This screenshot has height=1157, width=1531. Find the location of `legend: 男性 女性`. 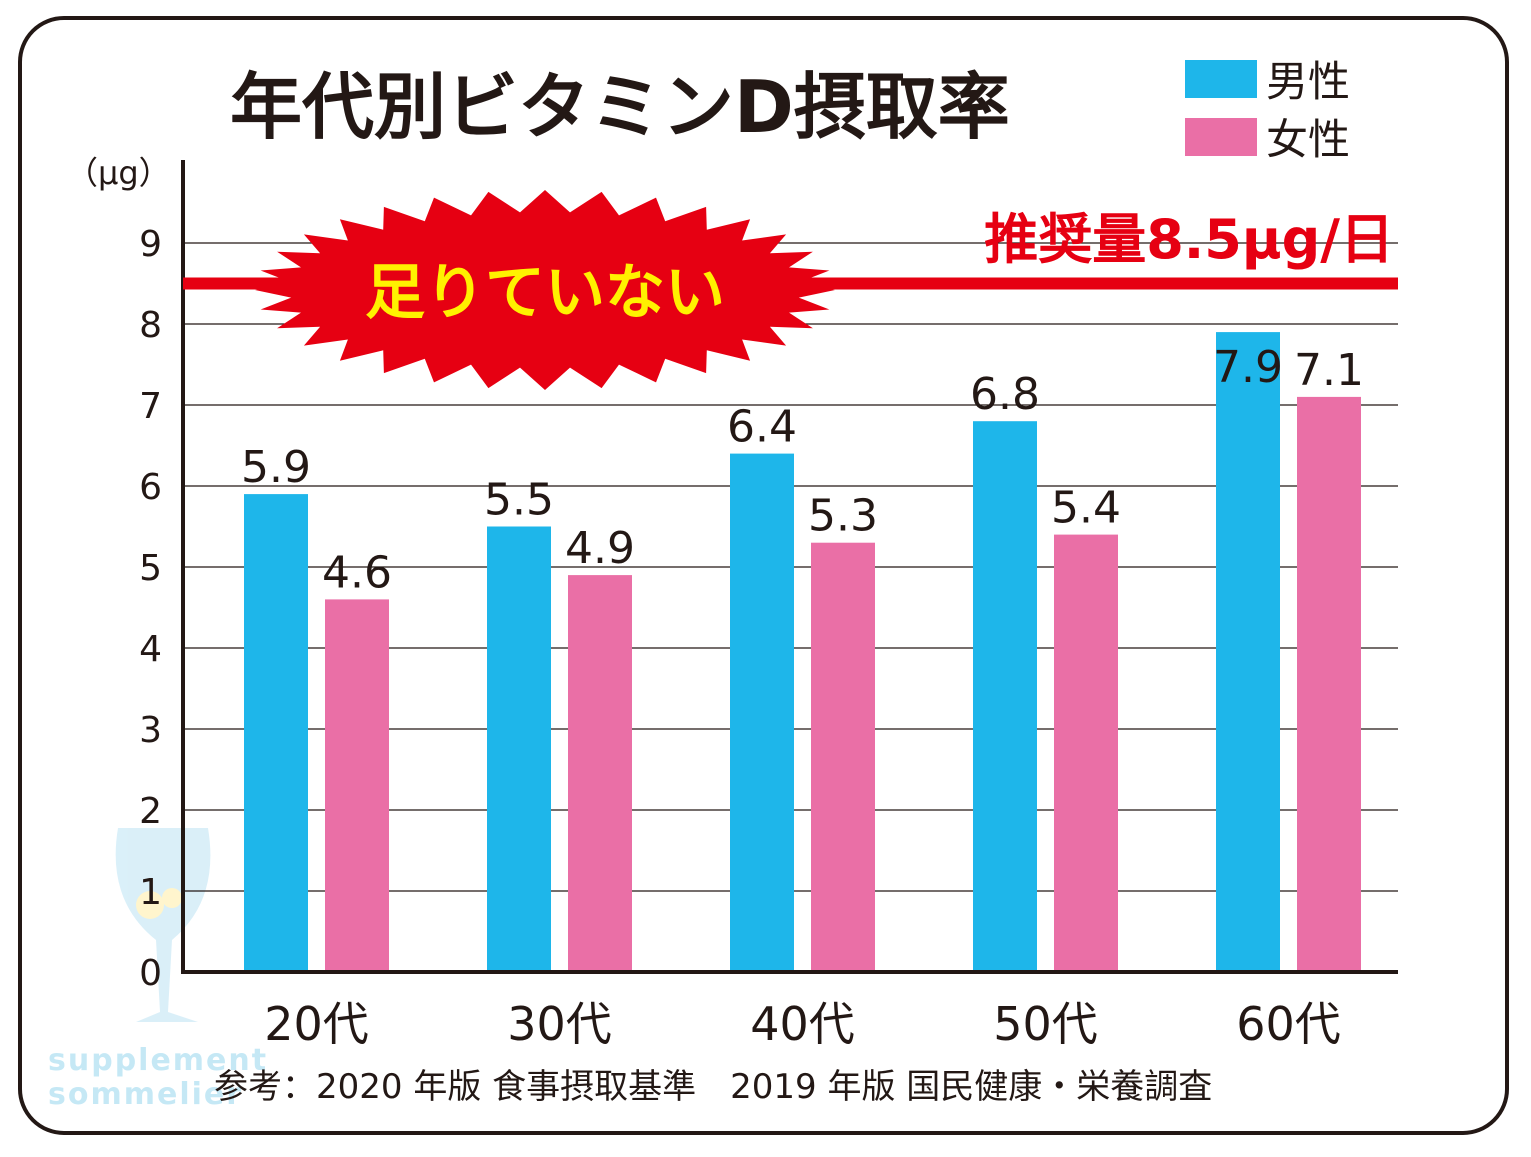

legend: 男性 女性 is located at coordinates (1267, 110).